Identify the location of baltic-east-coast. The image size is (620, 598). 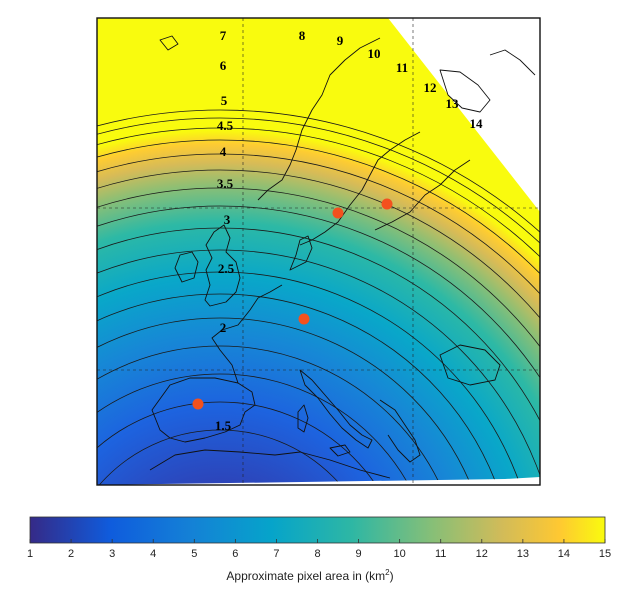
(422, 195).